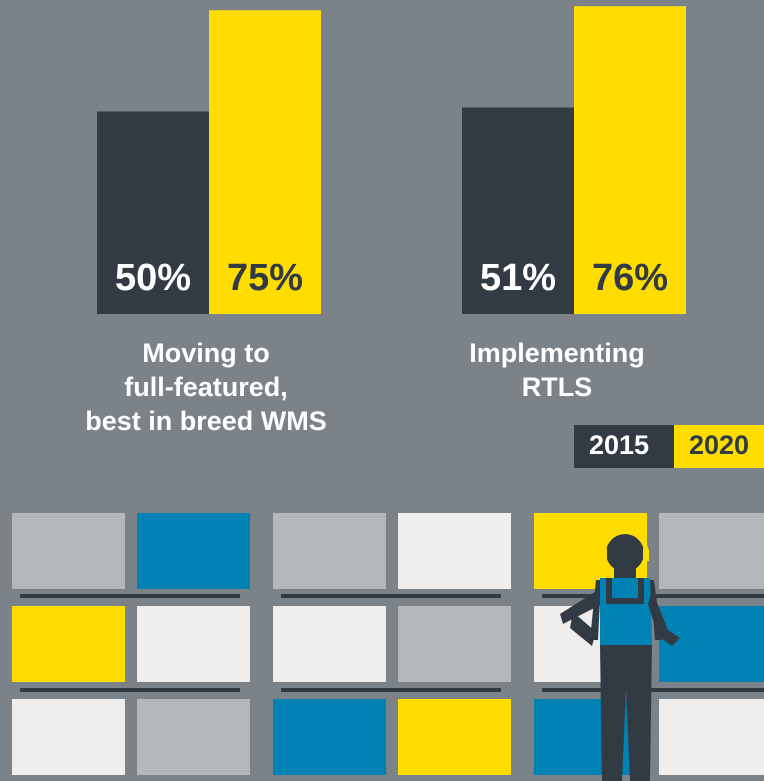 The image size is (764, 781). Describe the element at coordinates (265, 278) in the screenshot. I see `value-label: 75%` at that location.